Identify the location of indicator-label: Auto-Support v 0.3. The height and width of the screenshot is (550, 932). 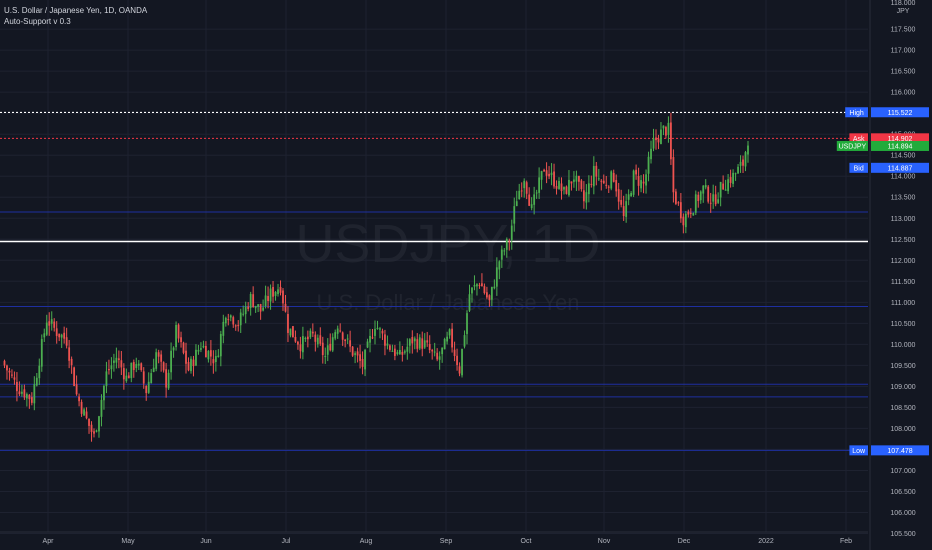
(37, 21).